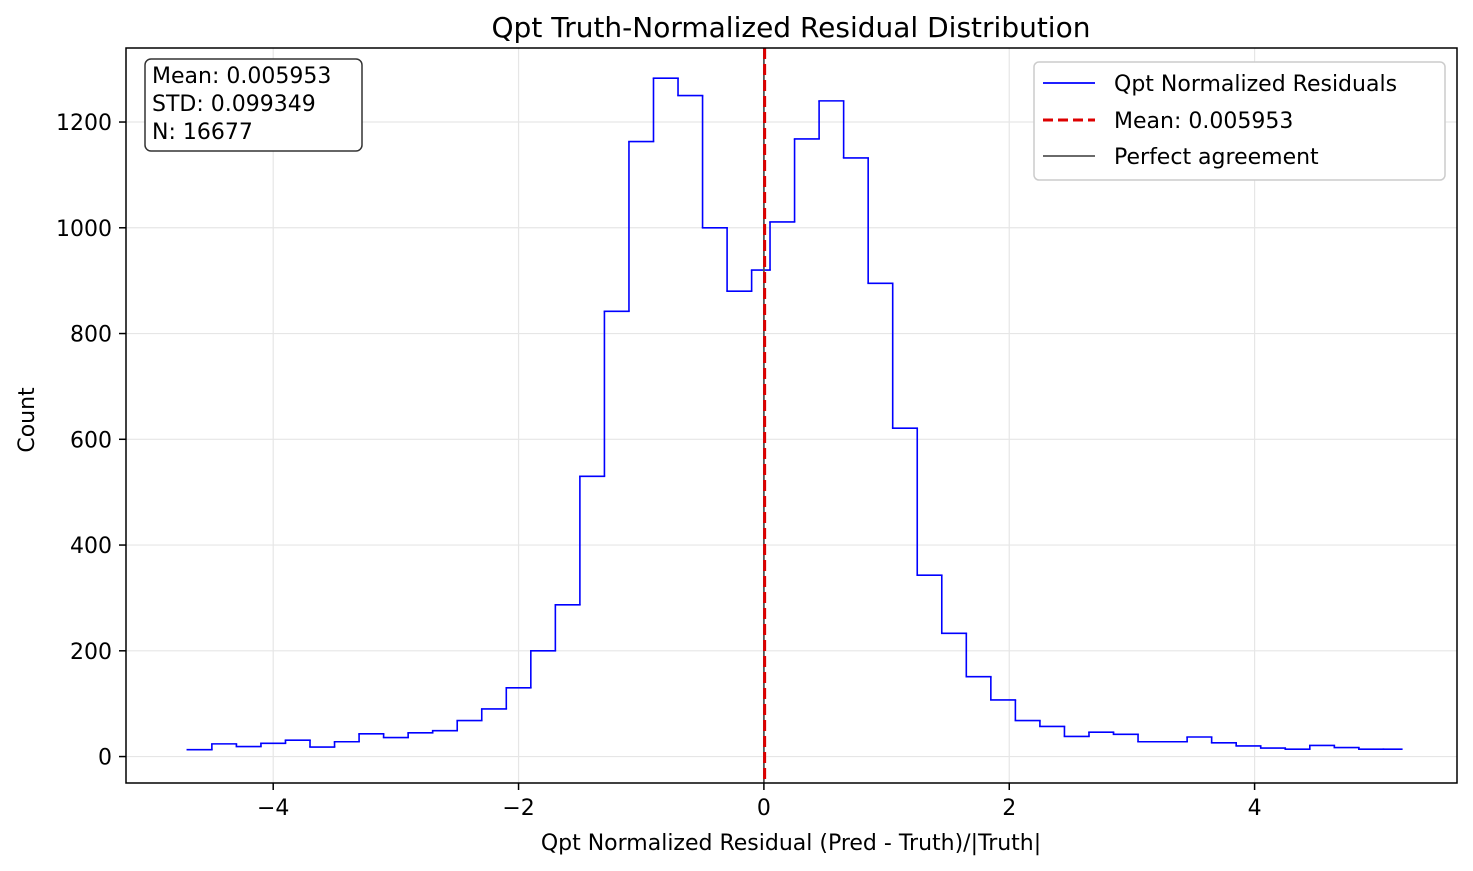  Describe the element at coordinates (91, 652) in the screenshot. I see `y-tick-label: 200` at that location.